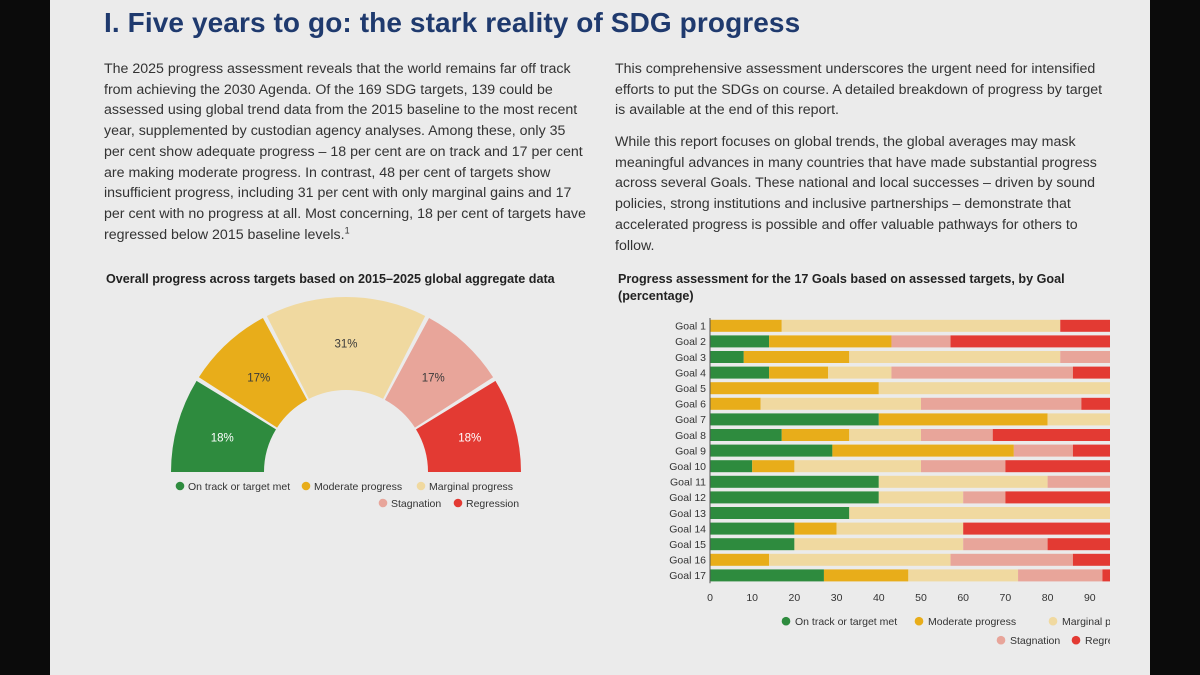 This screenshot has height=675, width=1200. I want to click on x-tick-label: 50, so click(921, 598).